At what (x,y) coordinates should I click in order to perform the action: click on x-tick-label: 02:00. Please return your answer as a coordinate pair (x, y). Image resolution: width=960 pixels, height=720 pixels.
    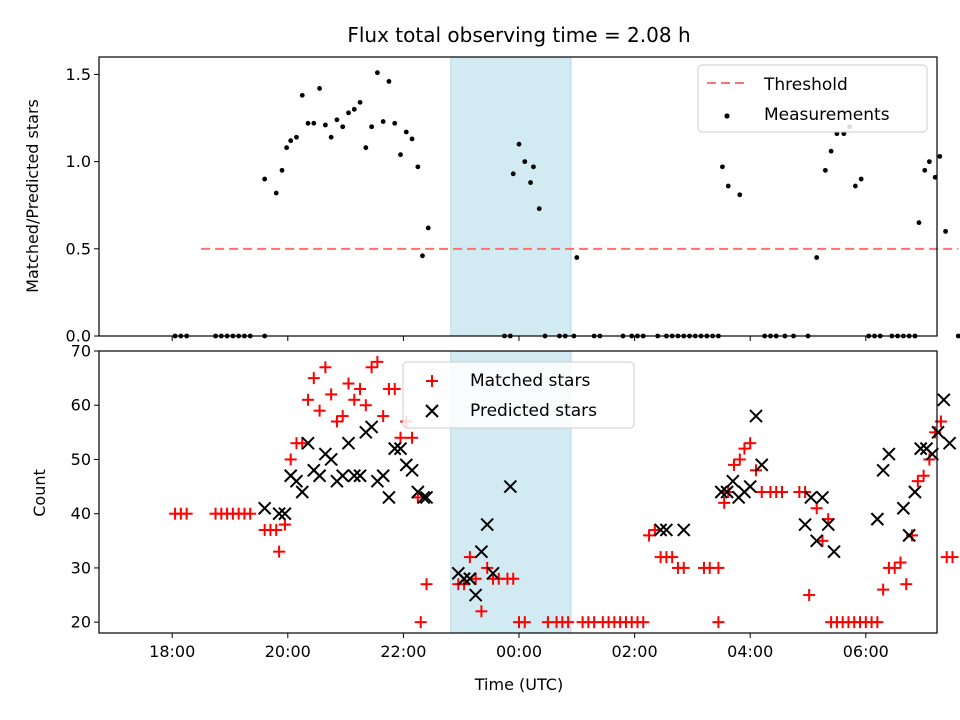
    Looking at the image, I should click on (635, 651).